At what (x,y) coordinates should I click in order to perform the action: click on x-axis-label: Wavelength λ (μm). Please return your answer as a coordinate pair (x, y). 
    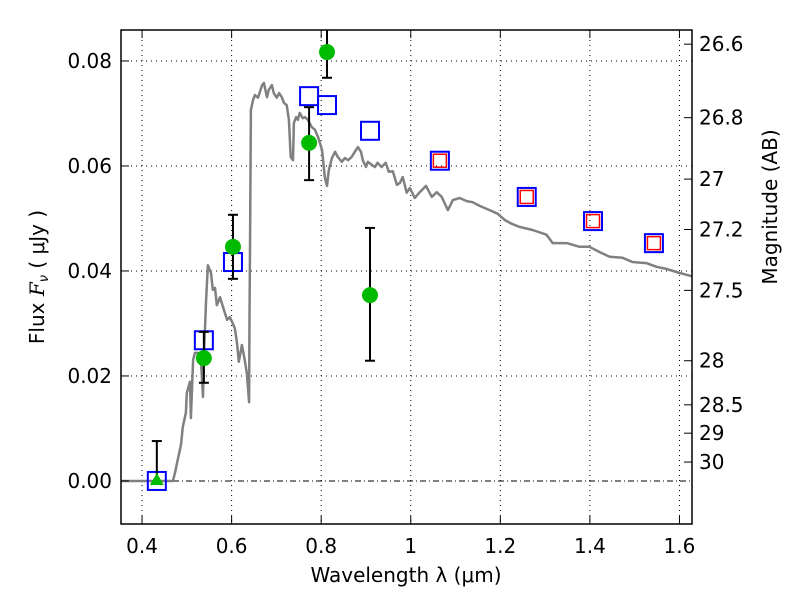
    Looking at the image, I should click on (405, 575).